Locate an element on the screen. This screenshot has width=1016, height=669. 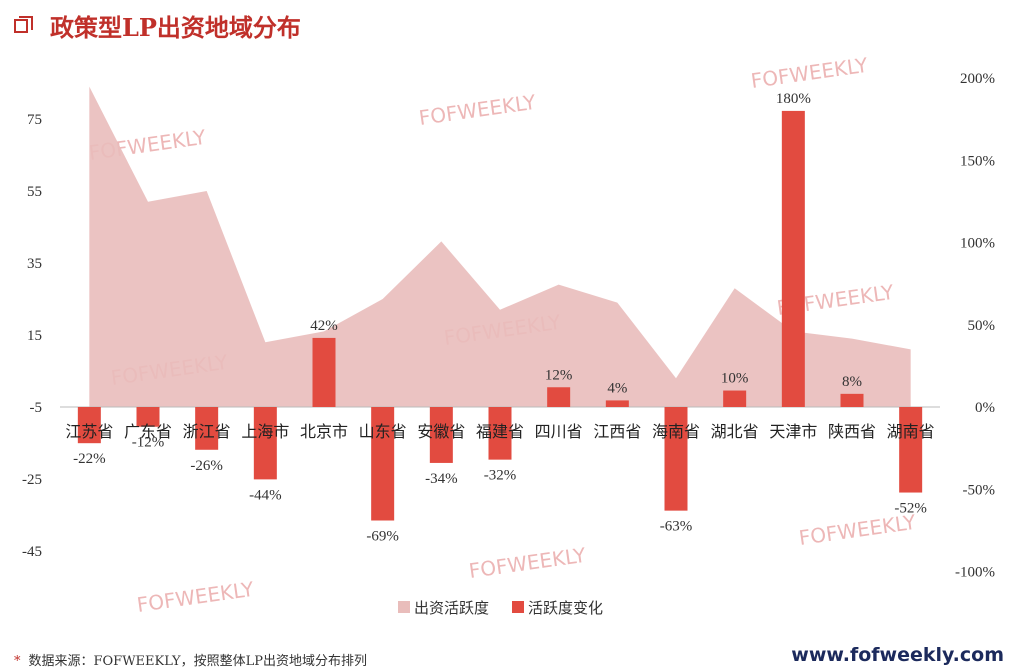
left-axis-tick: 15 is located at coordinates (34, 336).